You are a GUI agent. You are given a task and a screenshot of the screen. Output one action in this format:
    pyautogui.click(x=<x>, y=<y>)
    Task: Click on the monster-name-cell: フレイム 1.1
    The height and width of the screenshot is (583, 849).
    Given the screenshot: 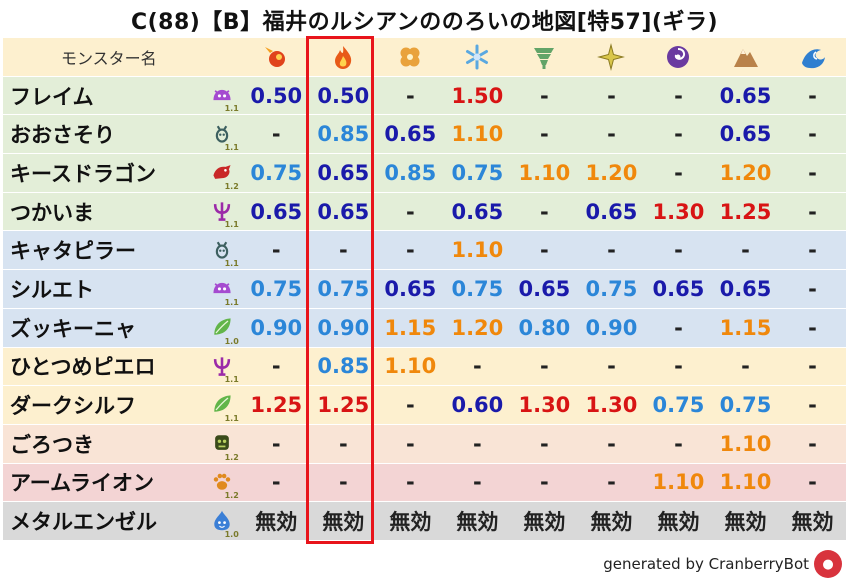 What is the action you would take?
    pyautogui.click(x=123, y=96)
    